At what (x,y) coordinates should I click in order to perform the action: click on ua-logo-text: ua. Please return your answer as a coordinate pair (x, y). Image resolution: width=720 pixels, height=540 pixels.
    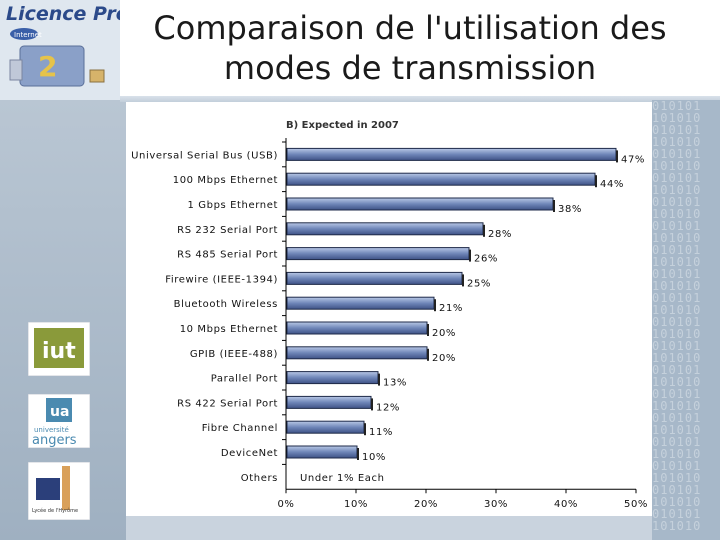
    Looking at the image, I should click on (59, 412).